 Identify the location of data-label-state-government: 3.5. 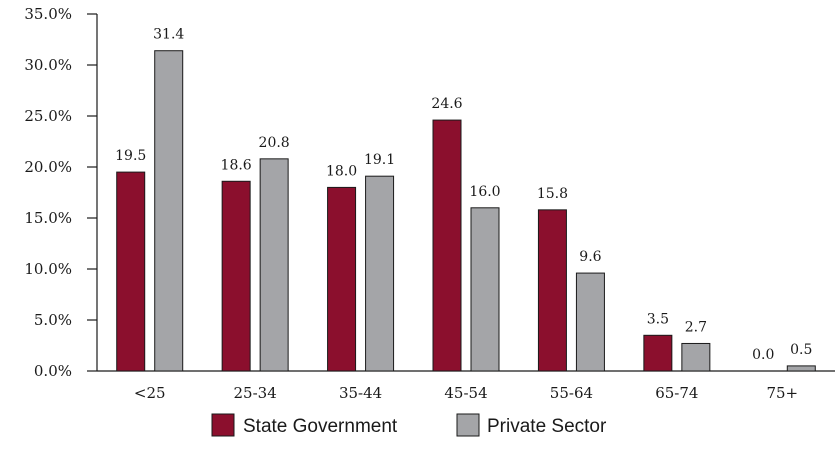
(658, 319).